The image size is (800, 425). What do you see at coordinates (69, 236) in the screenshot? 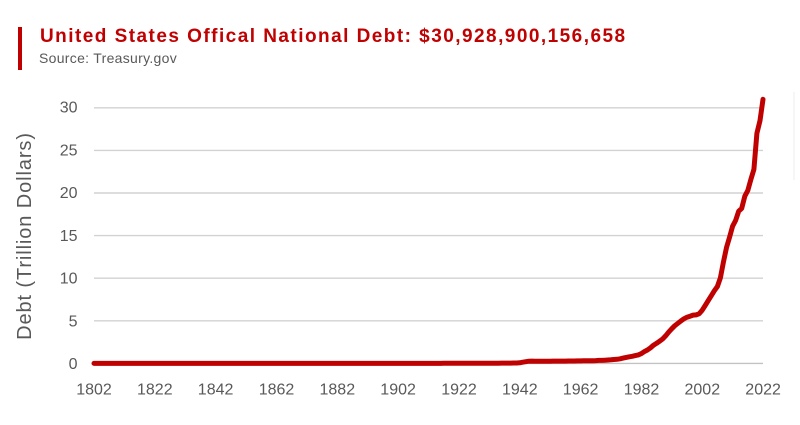
I see `svg-text: 15` at bounding box center [69, 236].